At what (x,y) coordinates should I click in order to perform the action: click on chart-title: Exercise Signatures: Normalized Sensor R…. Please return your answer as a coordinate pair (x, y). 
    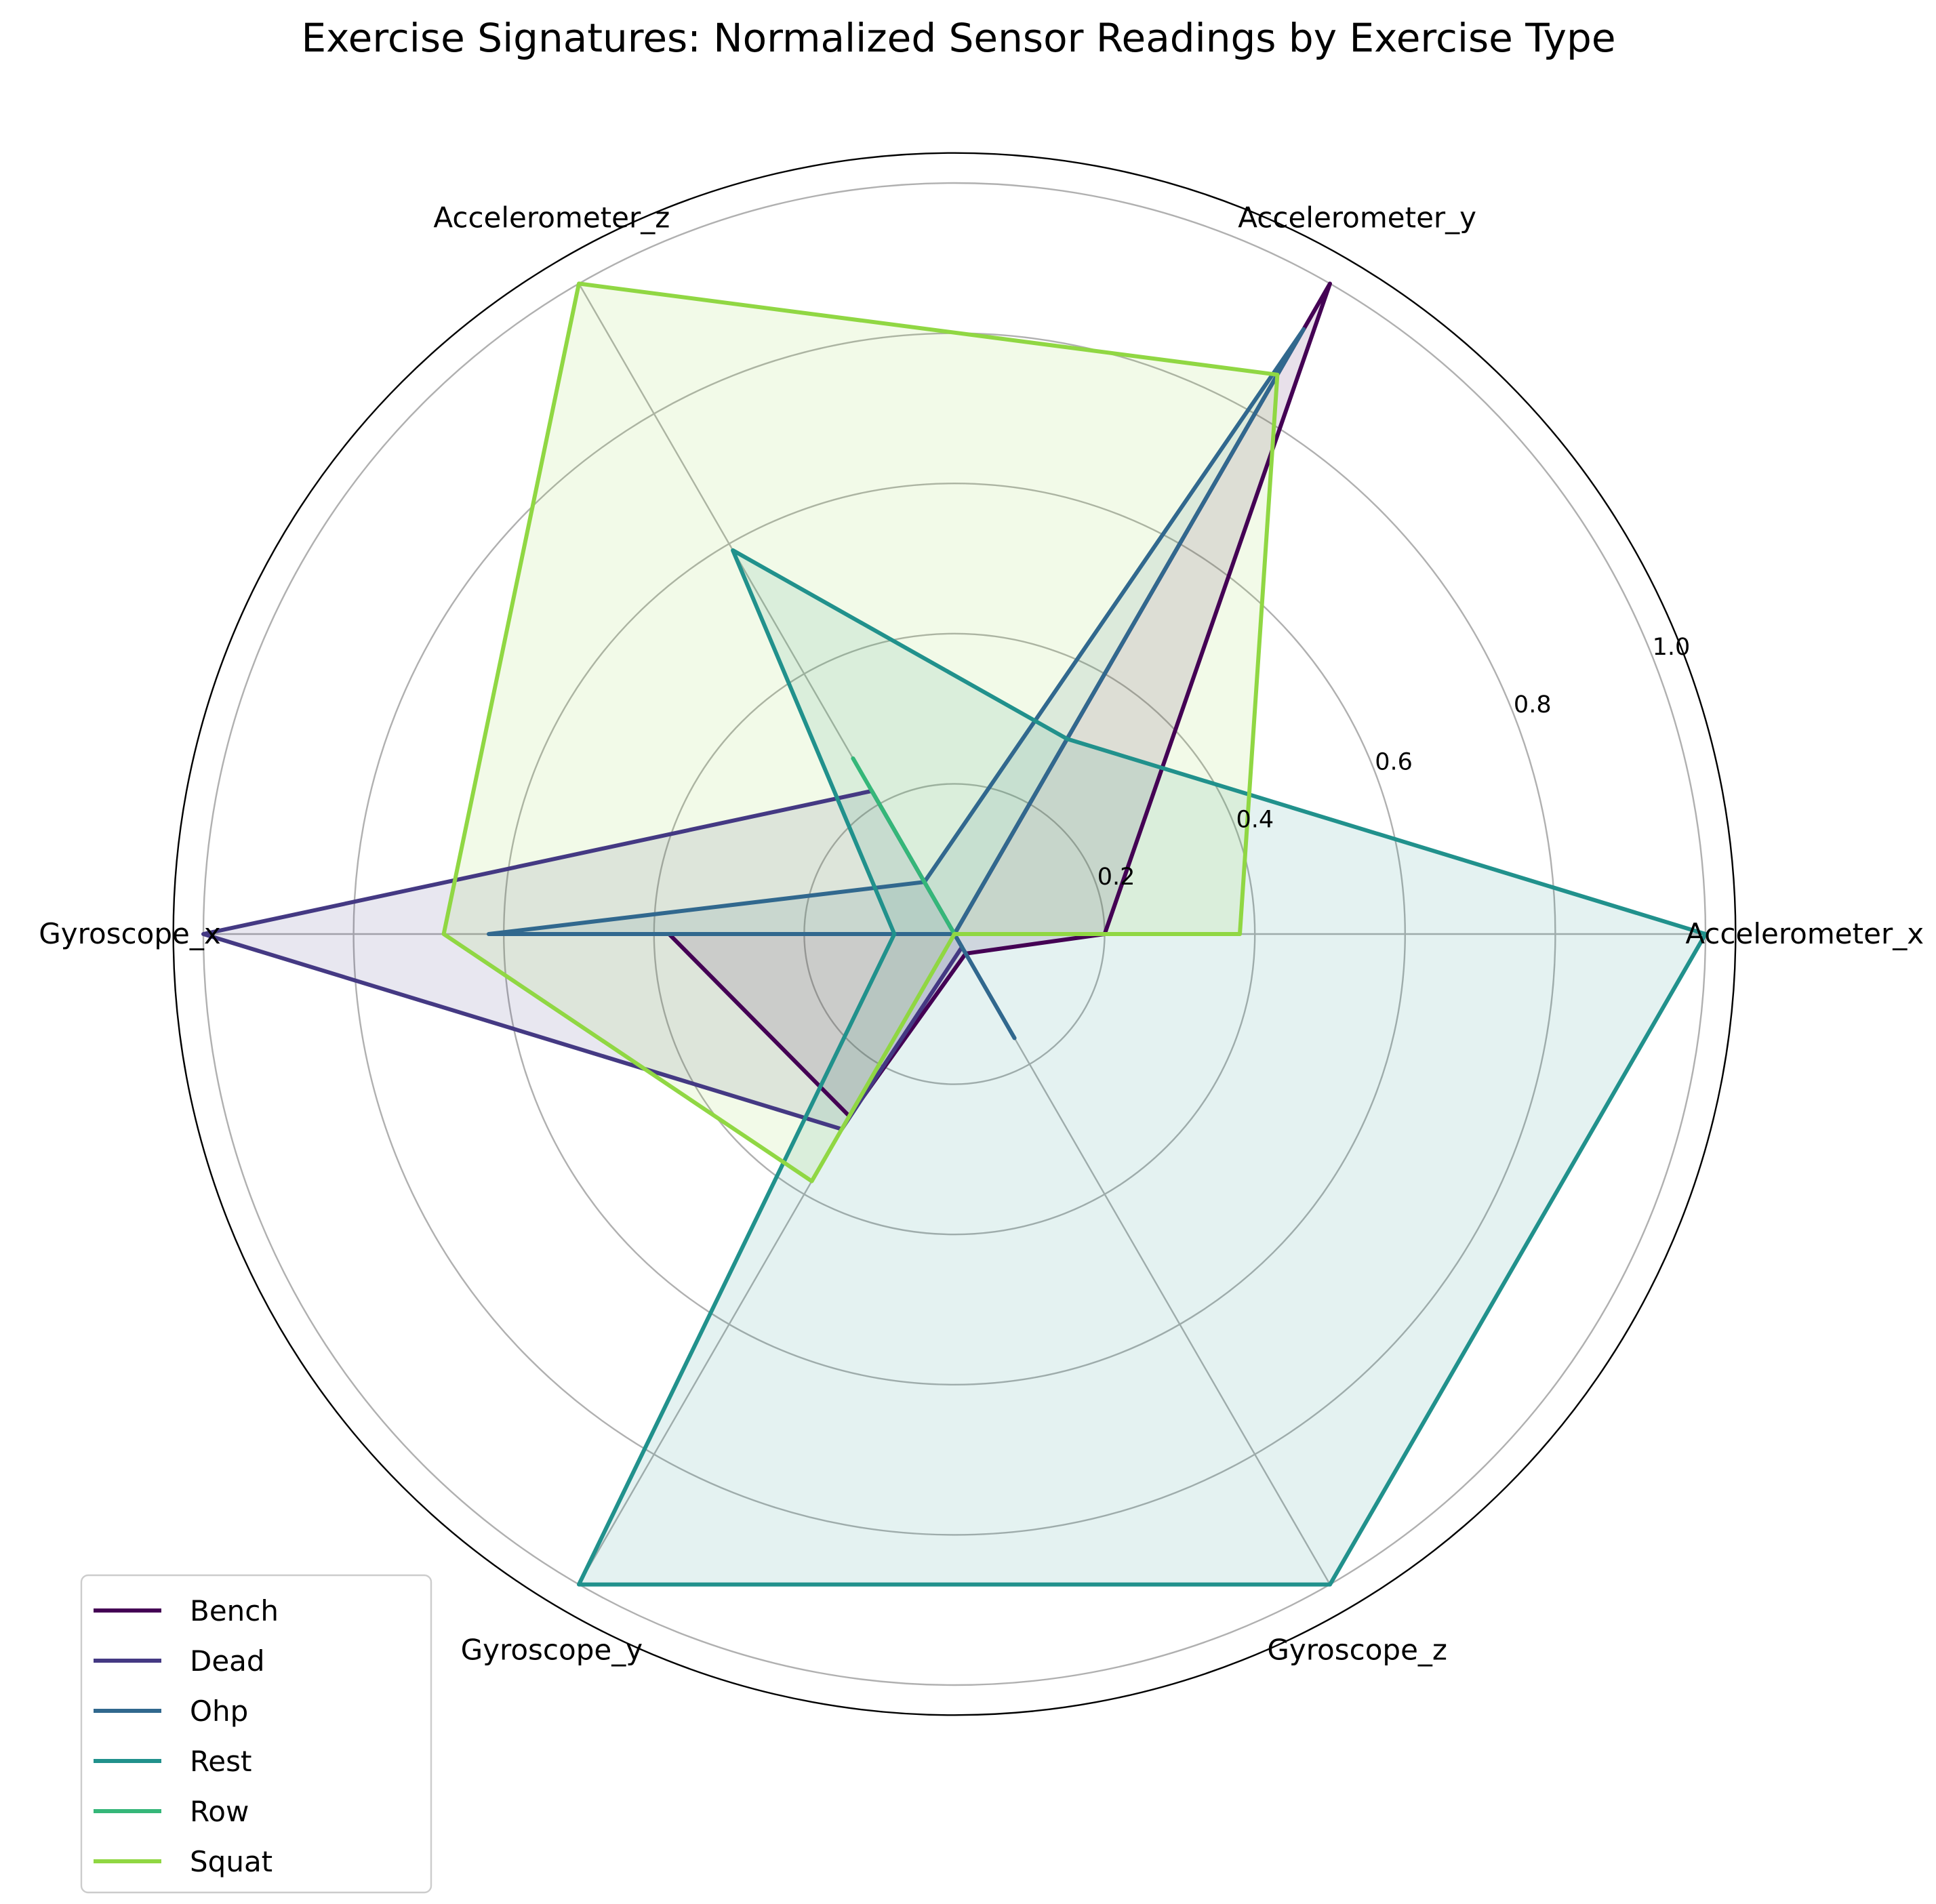
    Looking at the image, I should click on (958, 38).